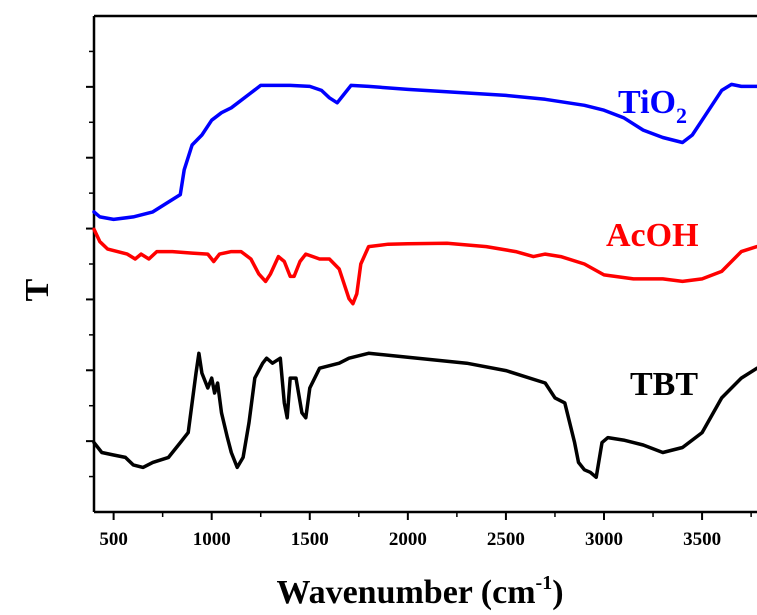  What do you see at coordinates (424, 266) in the screenshot?
I see `series-line-acoh` at bounding box center [424, 266].